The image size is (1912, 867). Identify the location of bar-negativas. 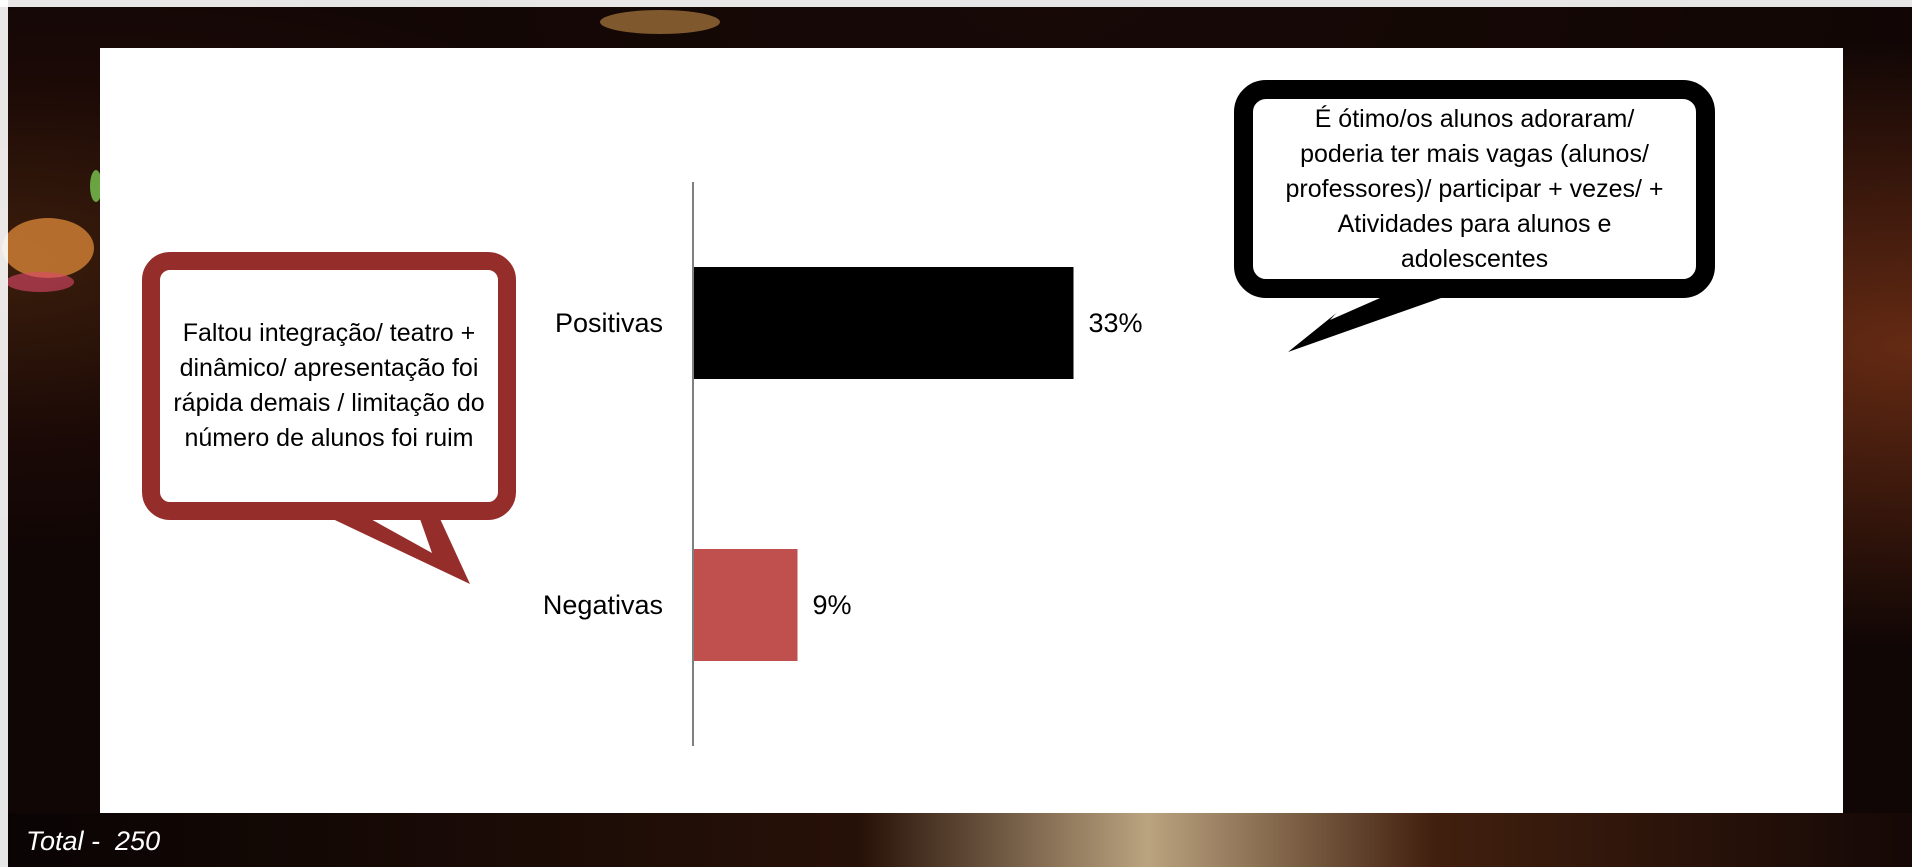
(746, 605).